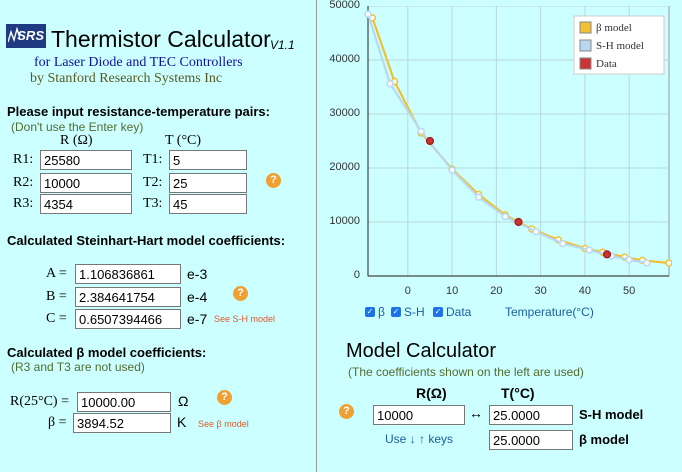 The image size is (682, 472). Describe the element at coordinates (611, 414) in the screenshot. I see `mc-sh-model-label: S-H model` at that location.